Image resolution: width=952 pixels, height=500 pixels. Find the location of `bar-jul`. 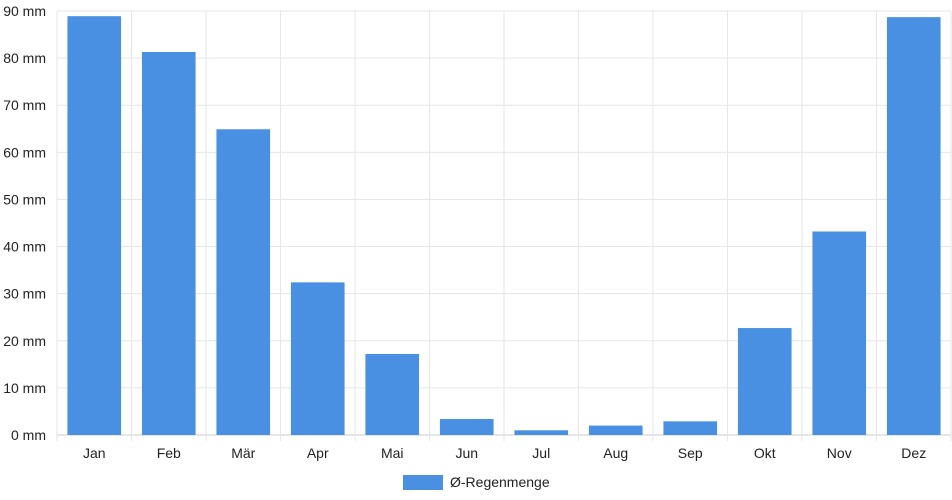

bar-jul is located at coordinates (541, 432).